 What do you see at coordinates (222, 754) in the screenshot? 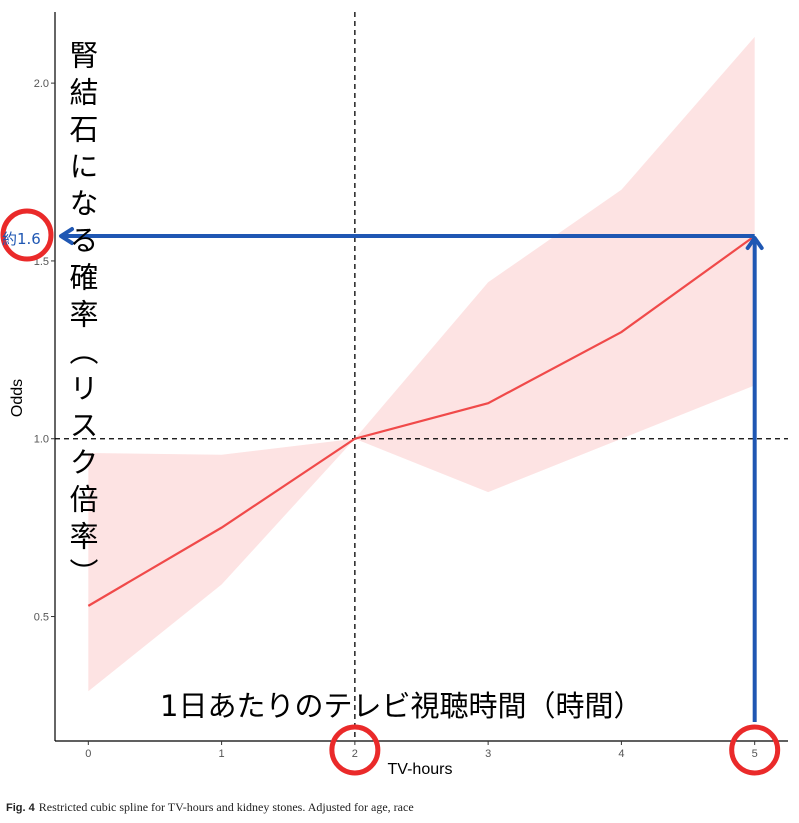
I see `x-tick-label: 1` at bounding box center [222, 754].